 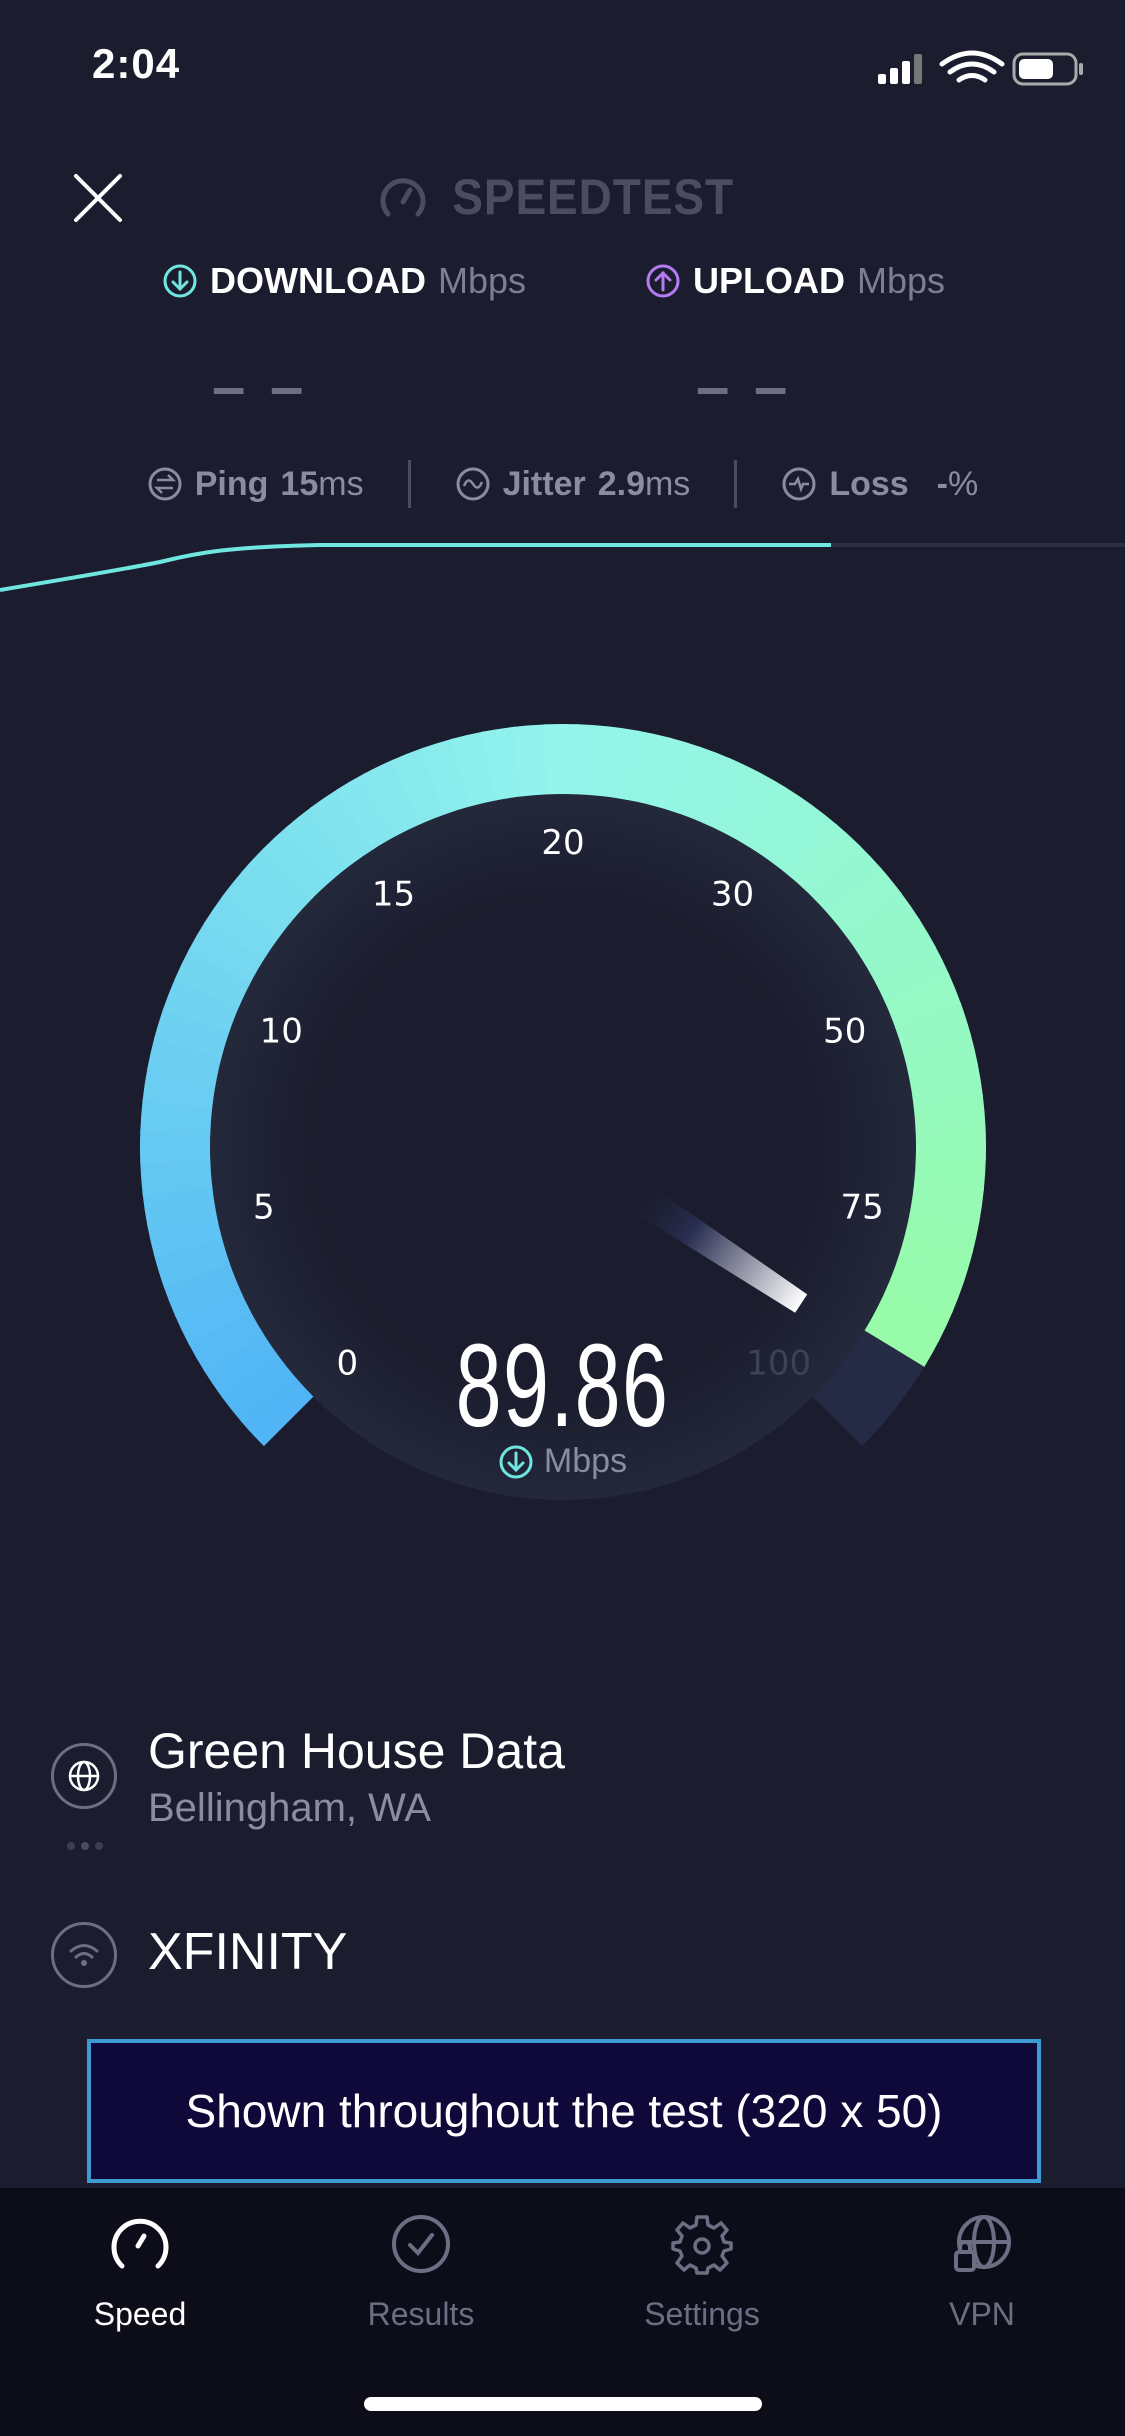 What do you see at coordinates (421, 2314) in the screenshot?
I see `tab-label: Results` at bounding box center [421, 2314].